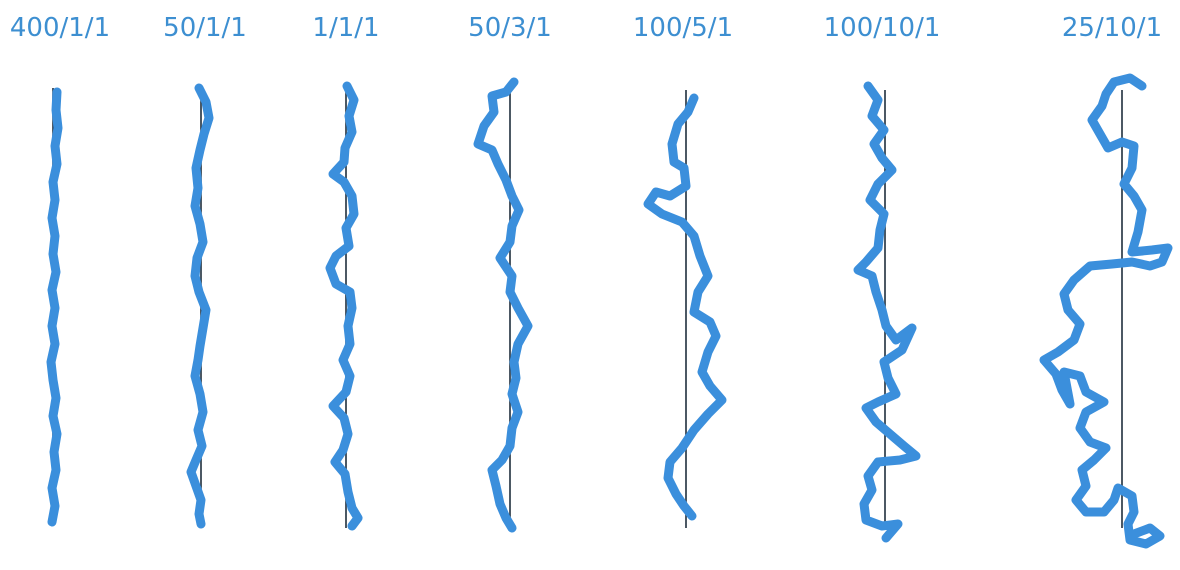  I want to click on panel-label: 25/10/1, so click(1112, 28).